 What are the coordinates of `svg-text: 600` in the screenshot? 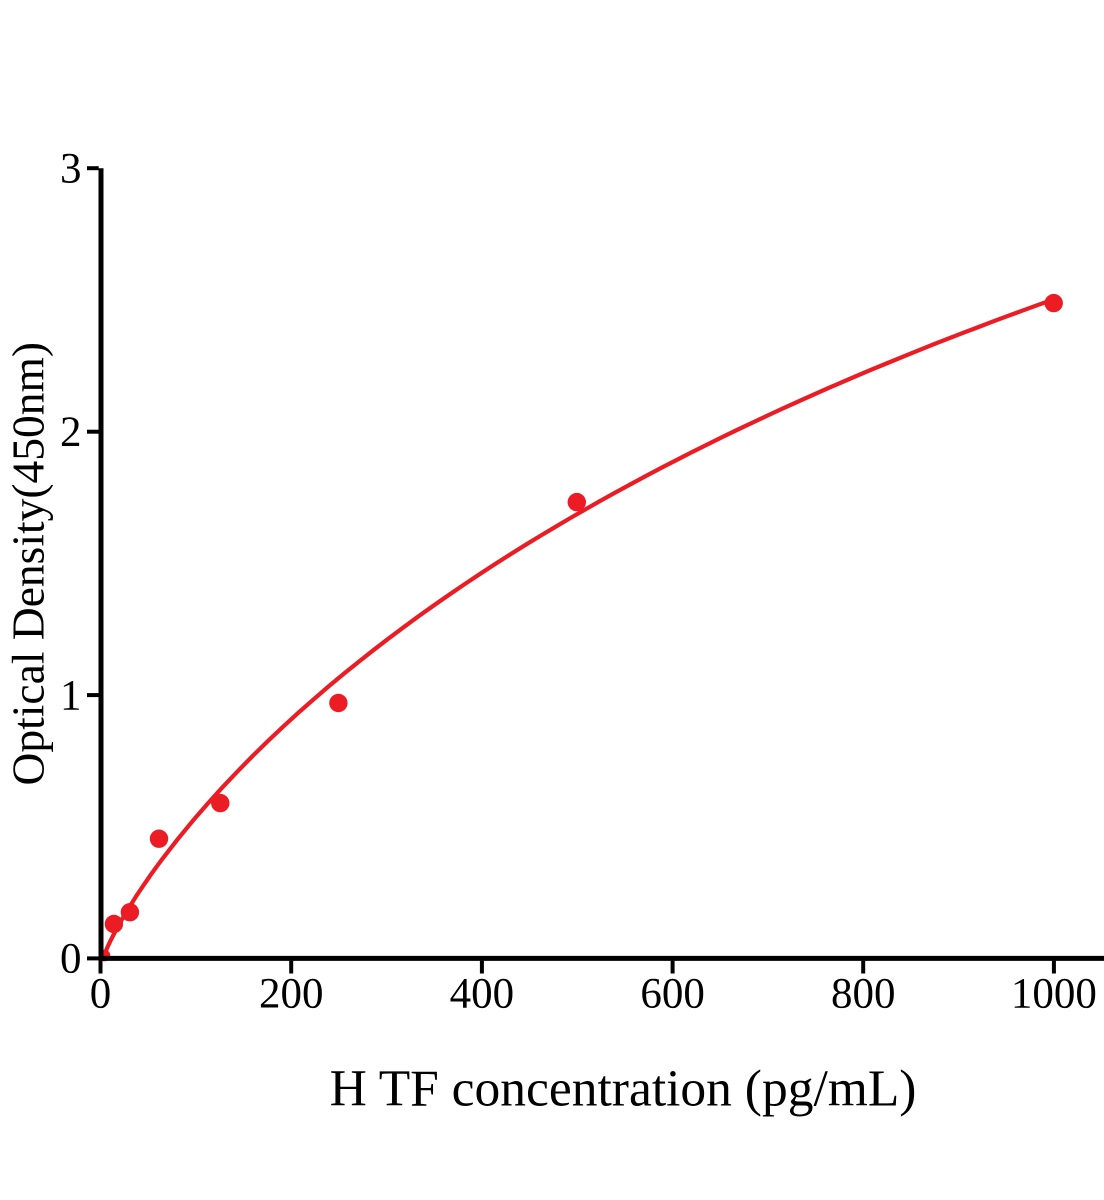 It's located at (672, 994).